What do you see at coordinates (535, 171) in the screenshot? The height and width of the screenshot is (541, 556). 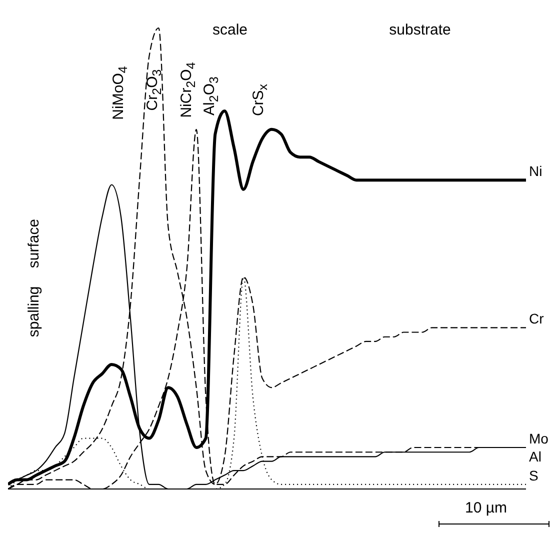 I see `series-label: Ni` at bounding box center [535, 171].